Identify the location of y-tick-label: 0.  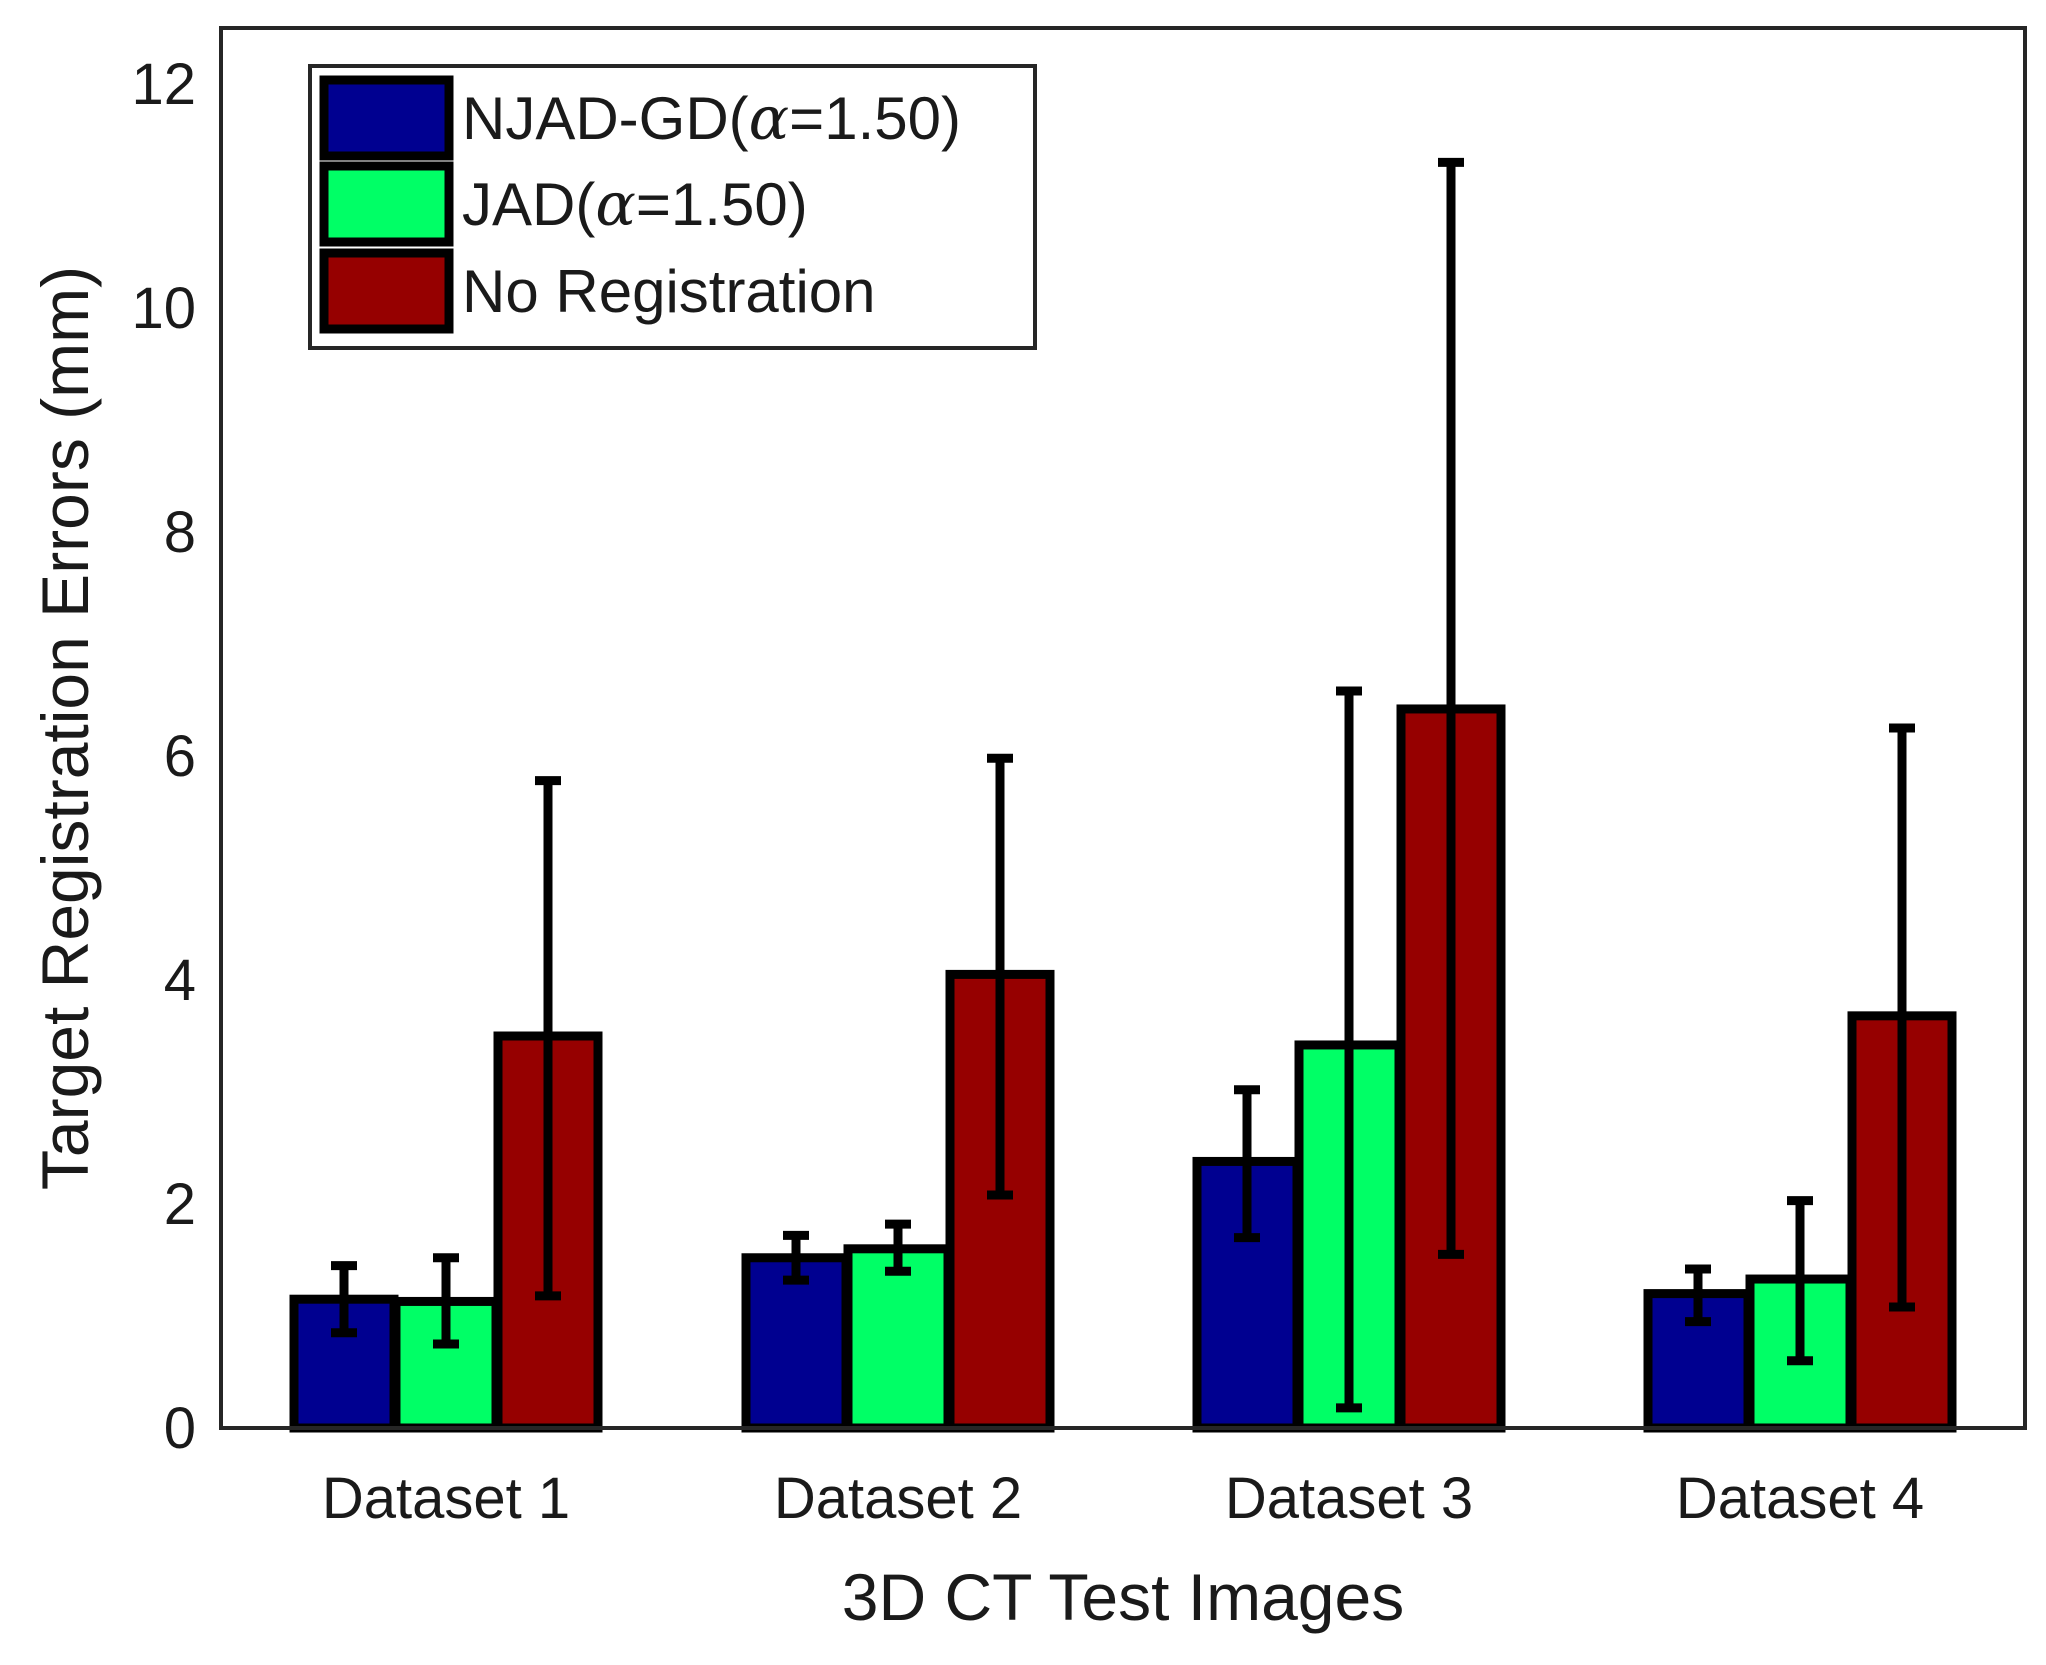
(180, 1428).